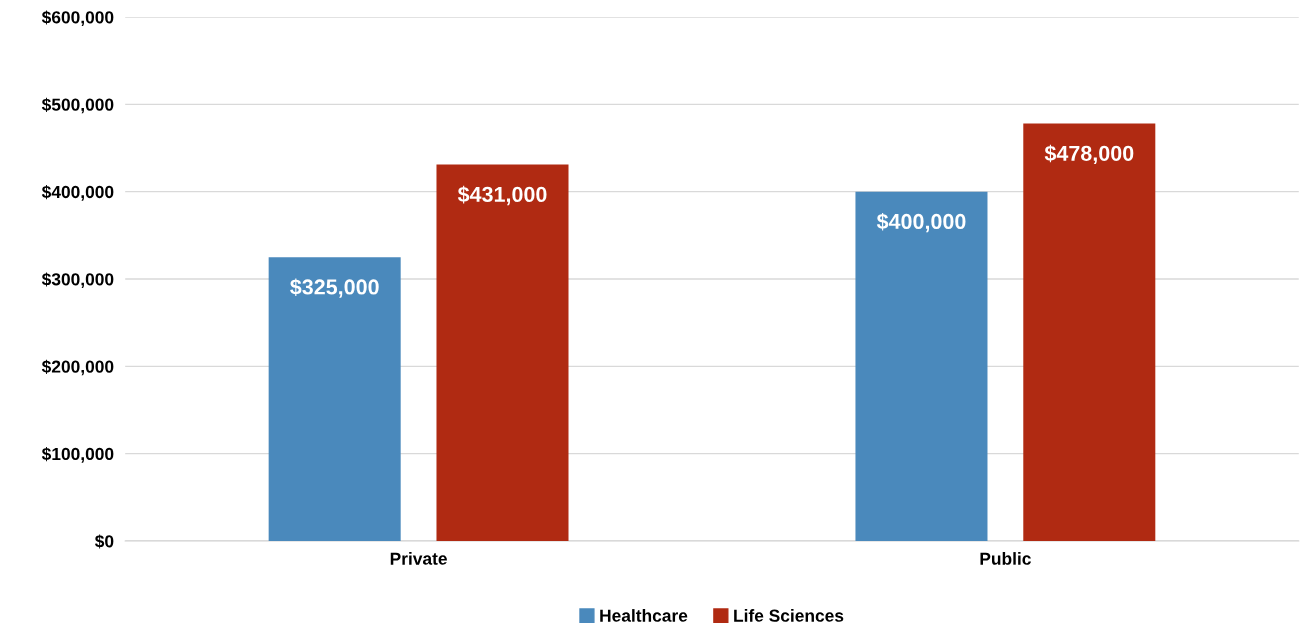 The image size is (1304, 630). Describe the element at coordinates (502, 195) in the screenshot. I see `data-label: $431,000` at that location.